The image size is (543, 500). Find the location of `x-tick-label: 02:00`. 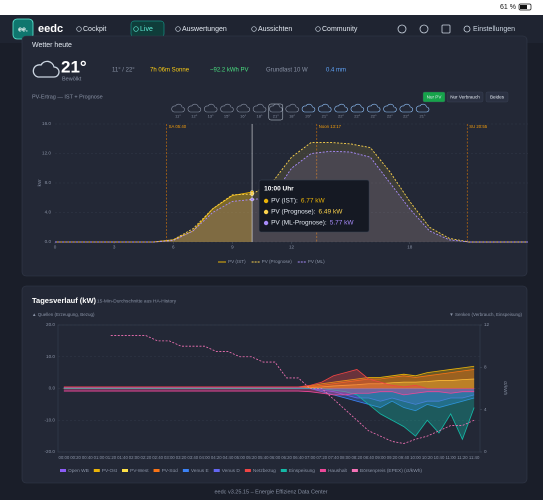

x-tick-label: 02:00 is located at coordinates (134, 457).